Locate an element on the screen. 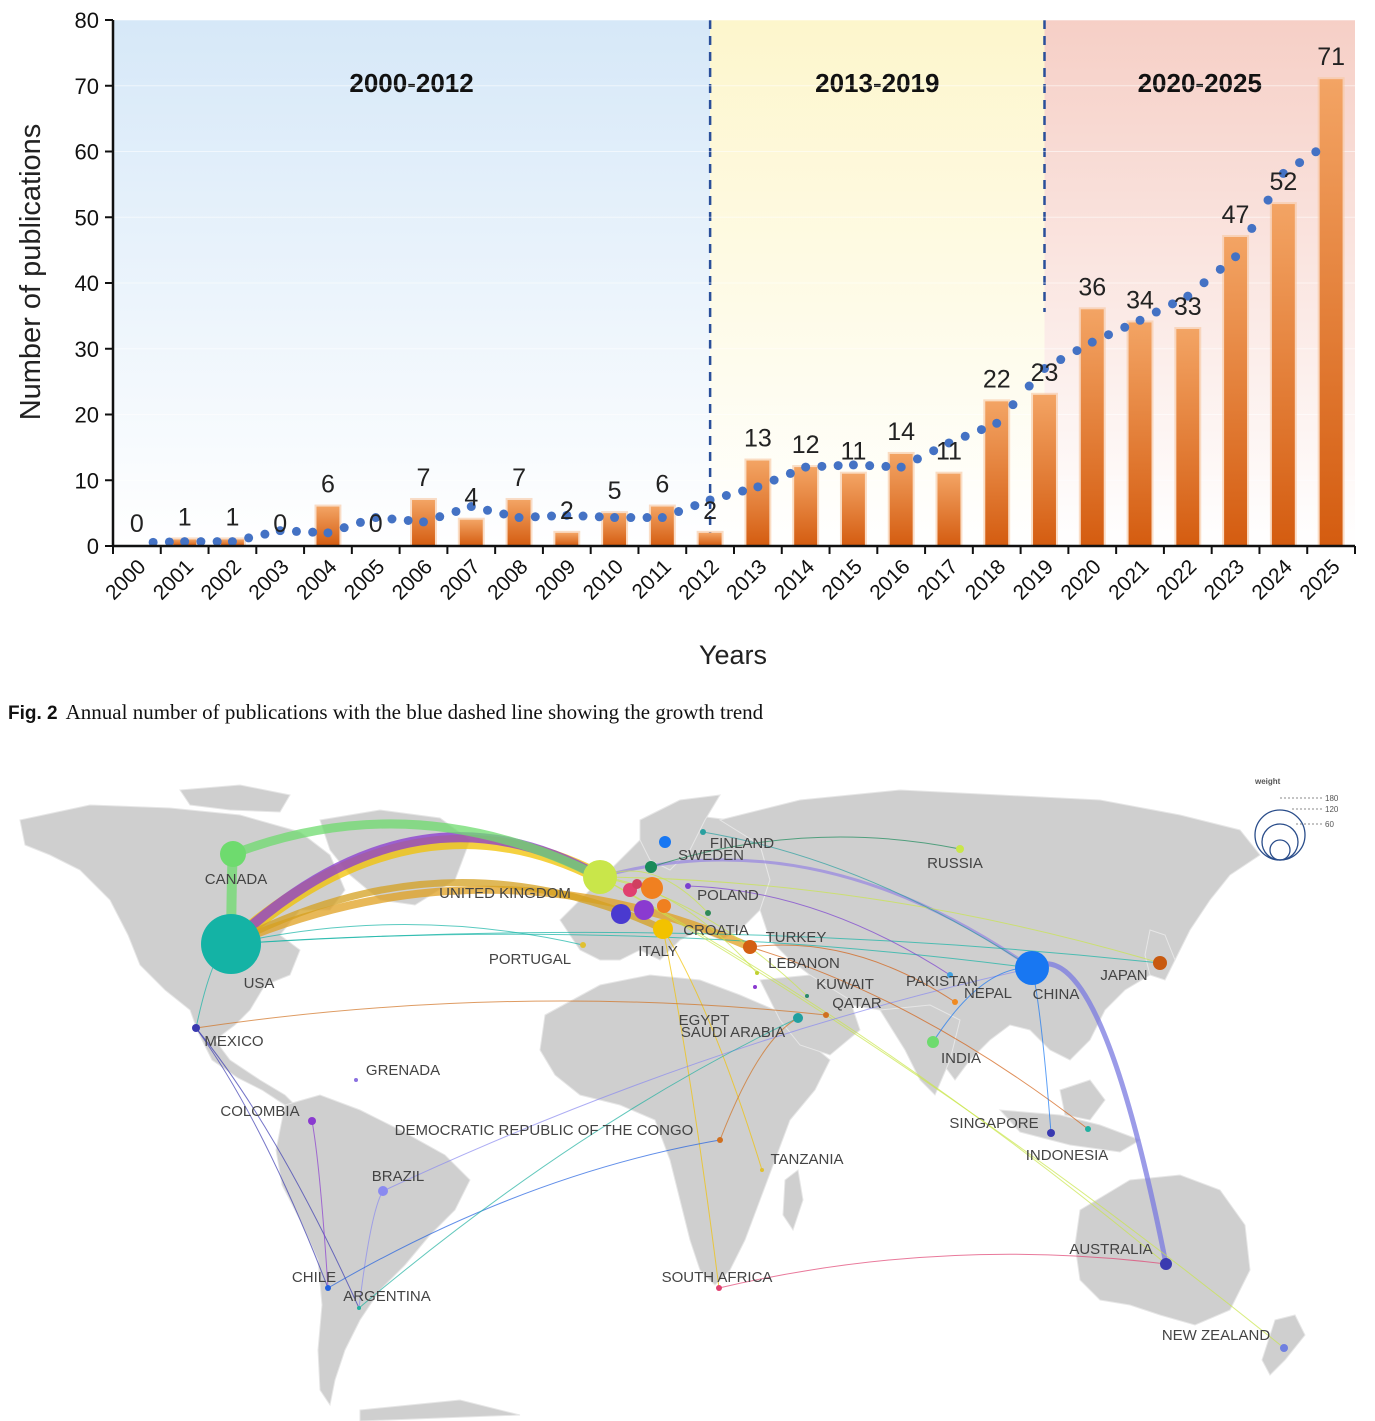  country-label: NEPAL is located at coordinates (988, 993).